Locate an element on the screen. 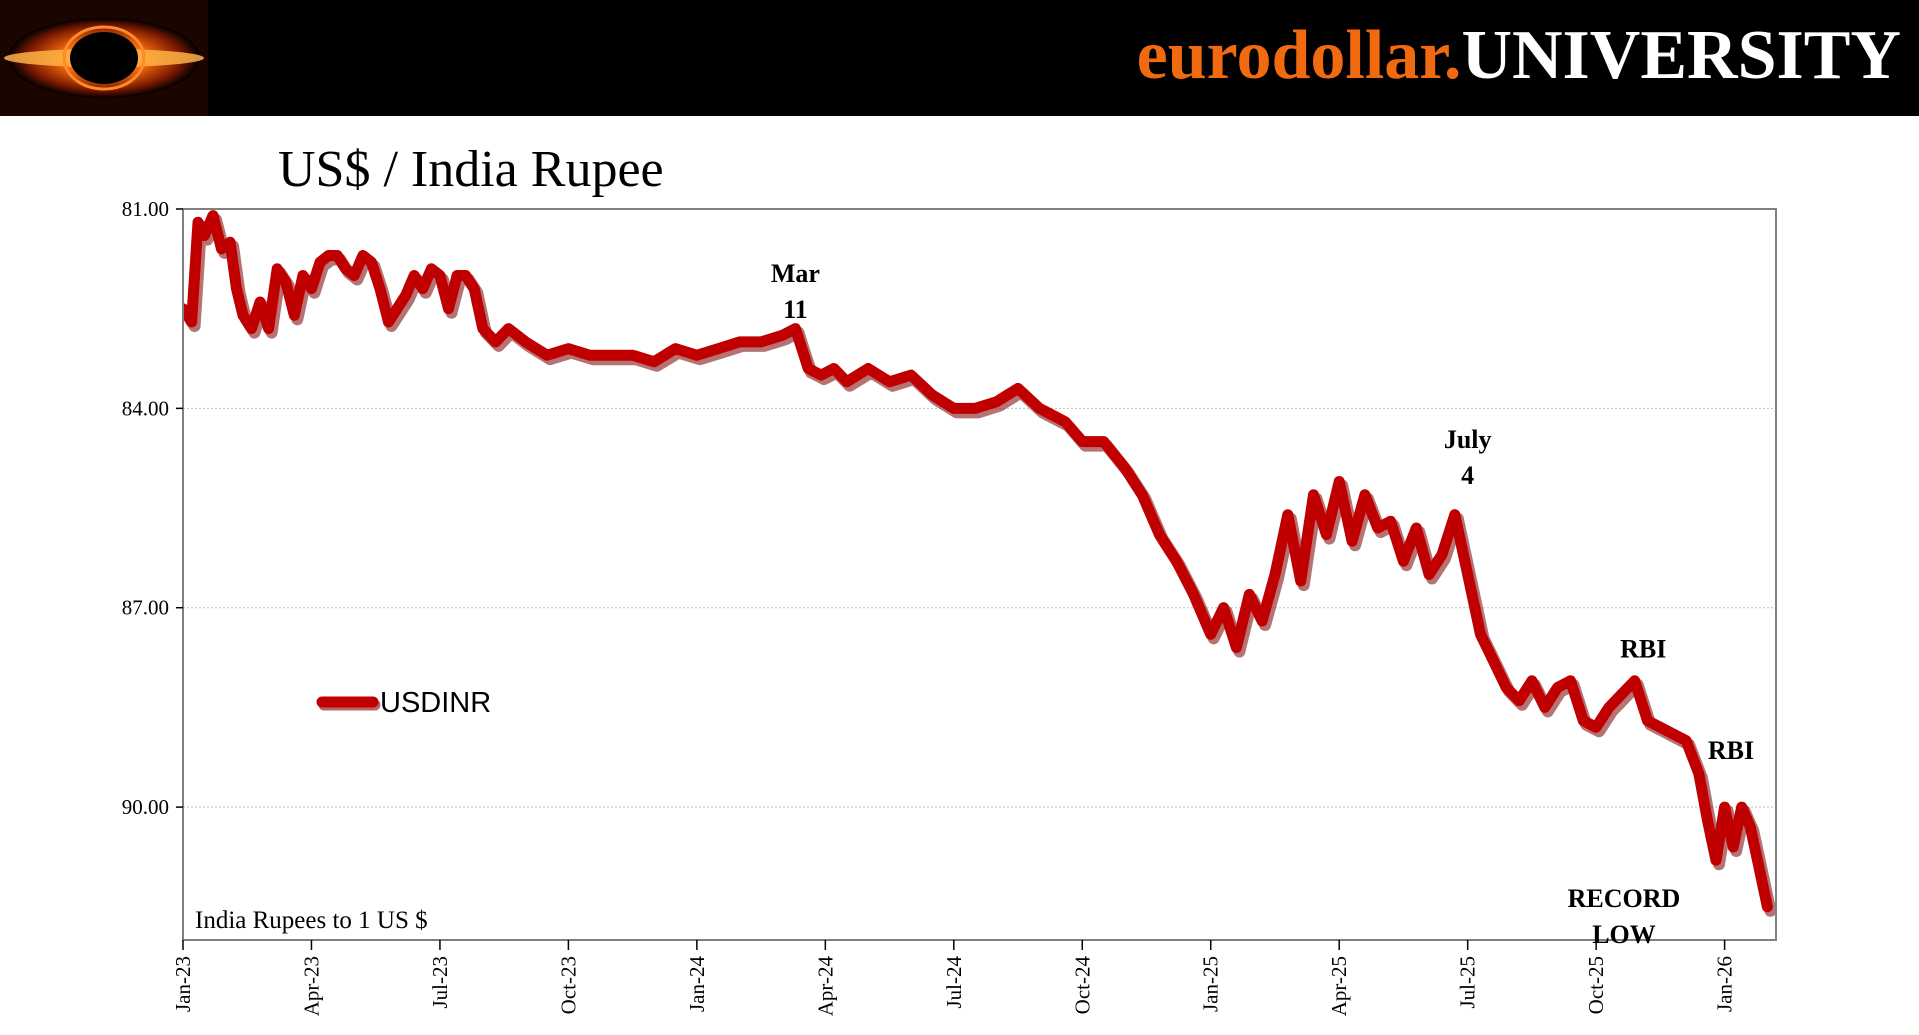  y-axis: 81.00 84.00 87.00 90.00 is located at coordinates (152, 508).